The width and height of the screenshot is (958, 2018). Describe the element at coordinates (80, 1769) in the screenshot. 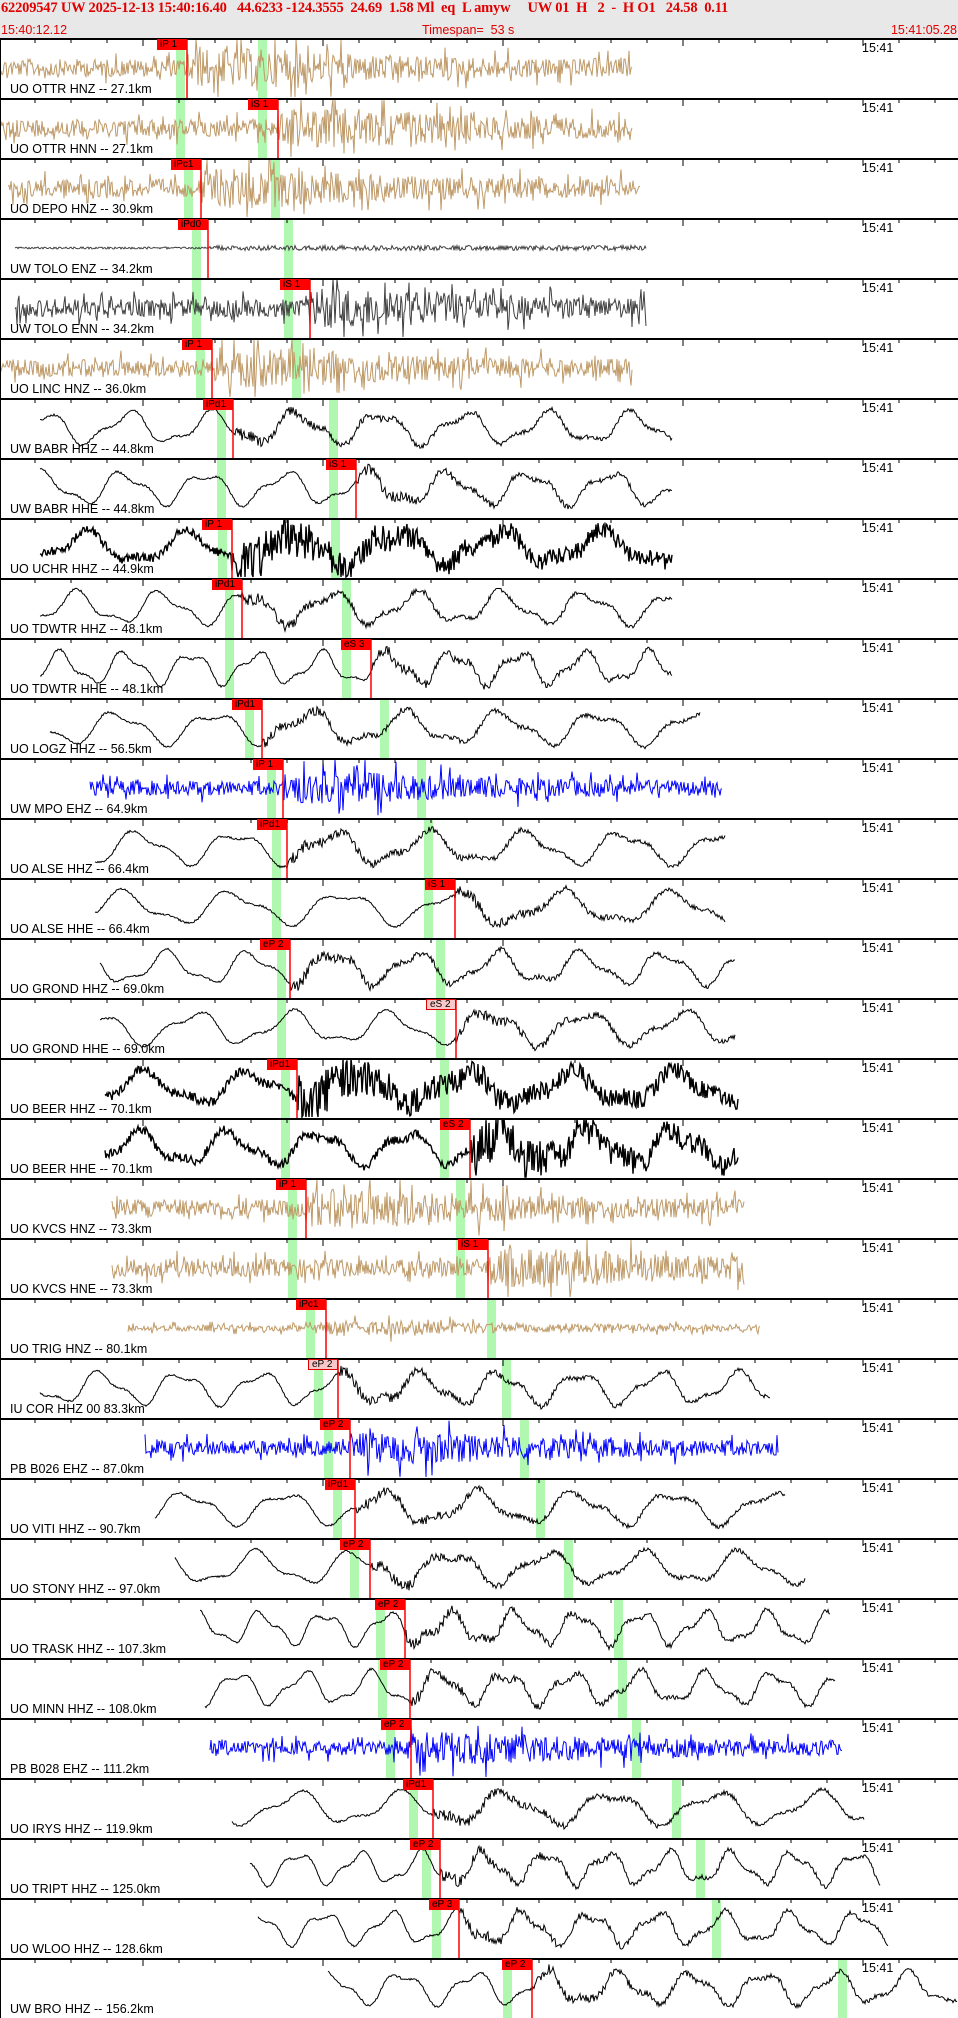

I see `channel-label: PB B028 EHZ -- 111.2km` at that location.